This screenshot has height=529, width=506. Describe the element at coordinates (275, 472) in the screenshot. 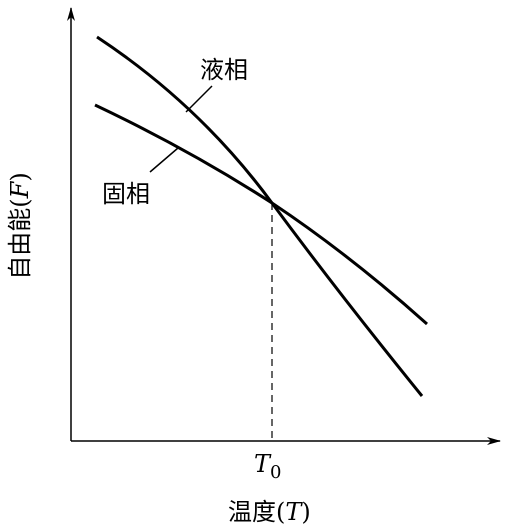

I see `t0-subscript: 0` at that location.